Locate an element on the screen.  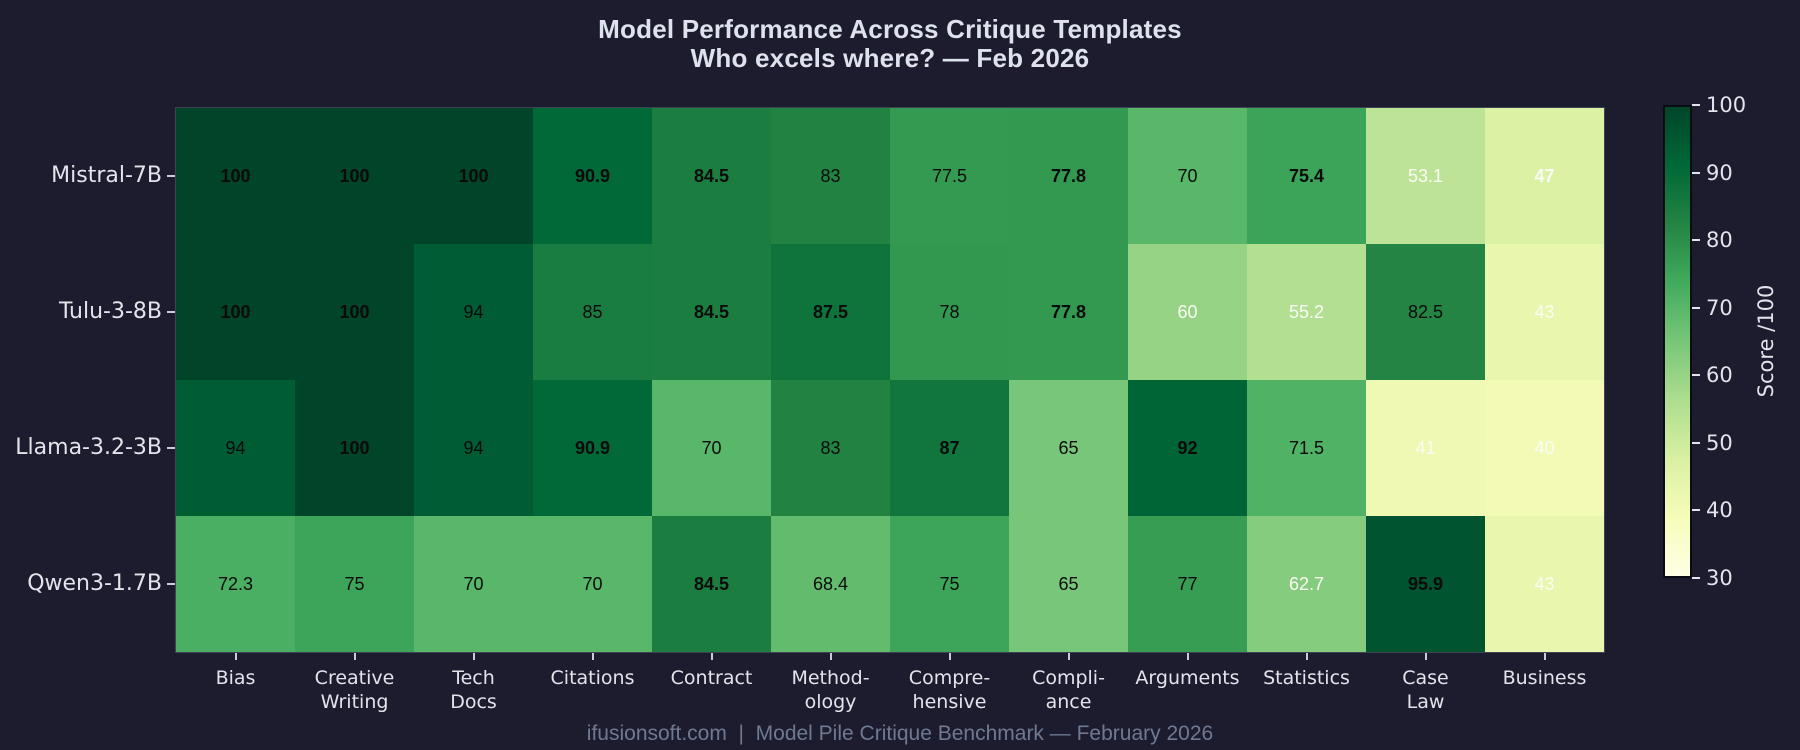
colorbar-tick-label: 30 is located at coordinates (1719, 578).